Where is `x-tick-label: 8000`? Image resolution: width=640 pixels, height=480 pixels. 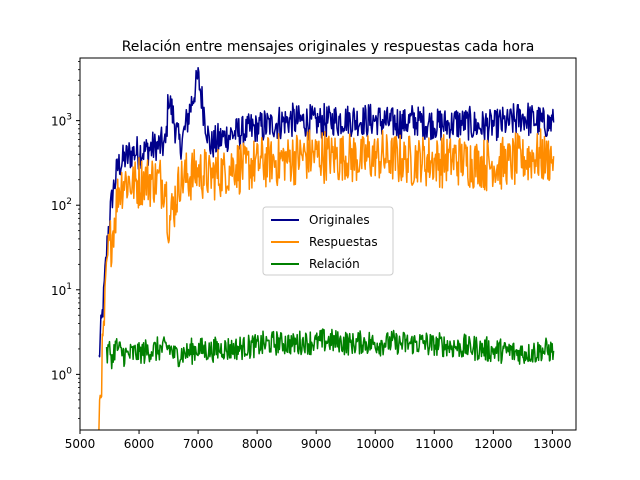
x-tick-label: 8000 is located at coordinates (257, 444).